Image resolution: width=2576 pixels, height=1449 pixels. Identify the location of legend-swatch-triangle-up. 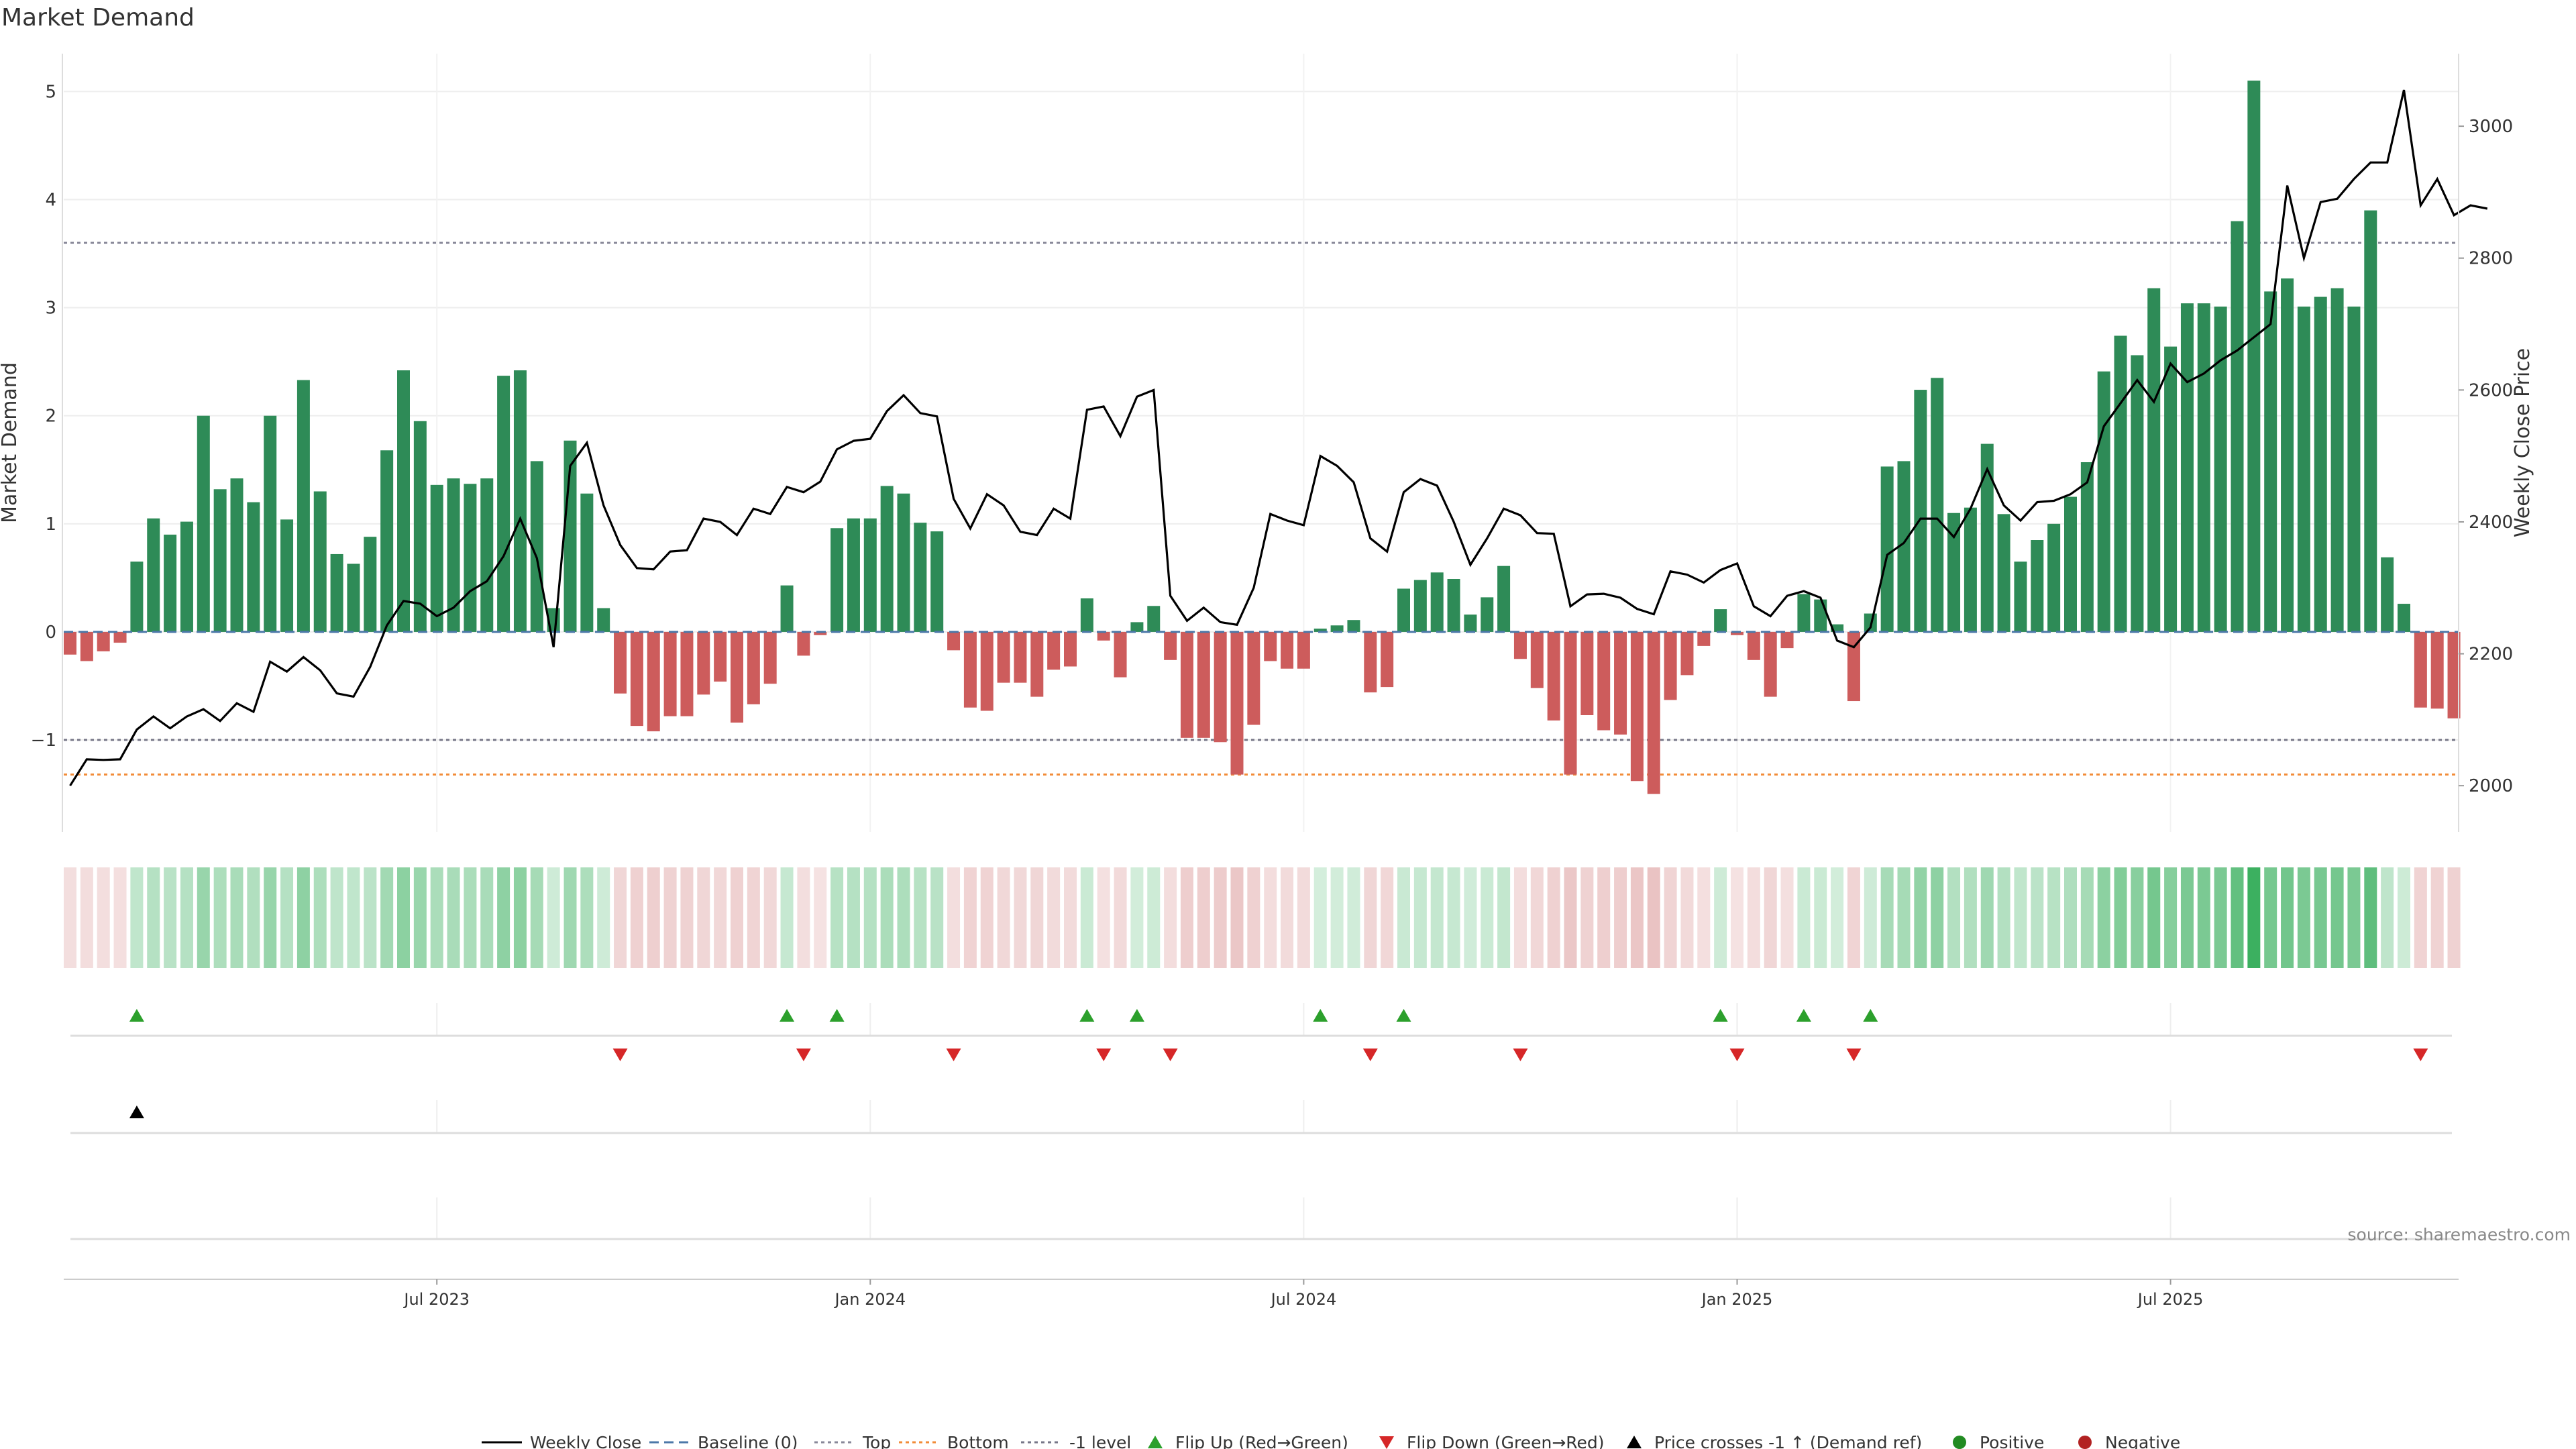
(1634, 1442).